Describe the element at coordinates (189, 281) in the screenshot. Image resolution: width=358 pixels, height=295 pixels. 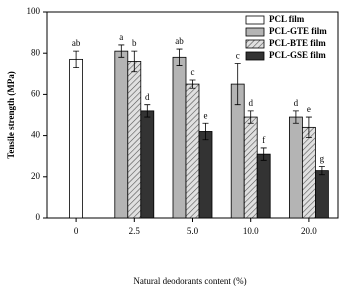
I see `x-axis-label: Natural deodorants content (%)` at that location.